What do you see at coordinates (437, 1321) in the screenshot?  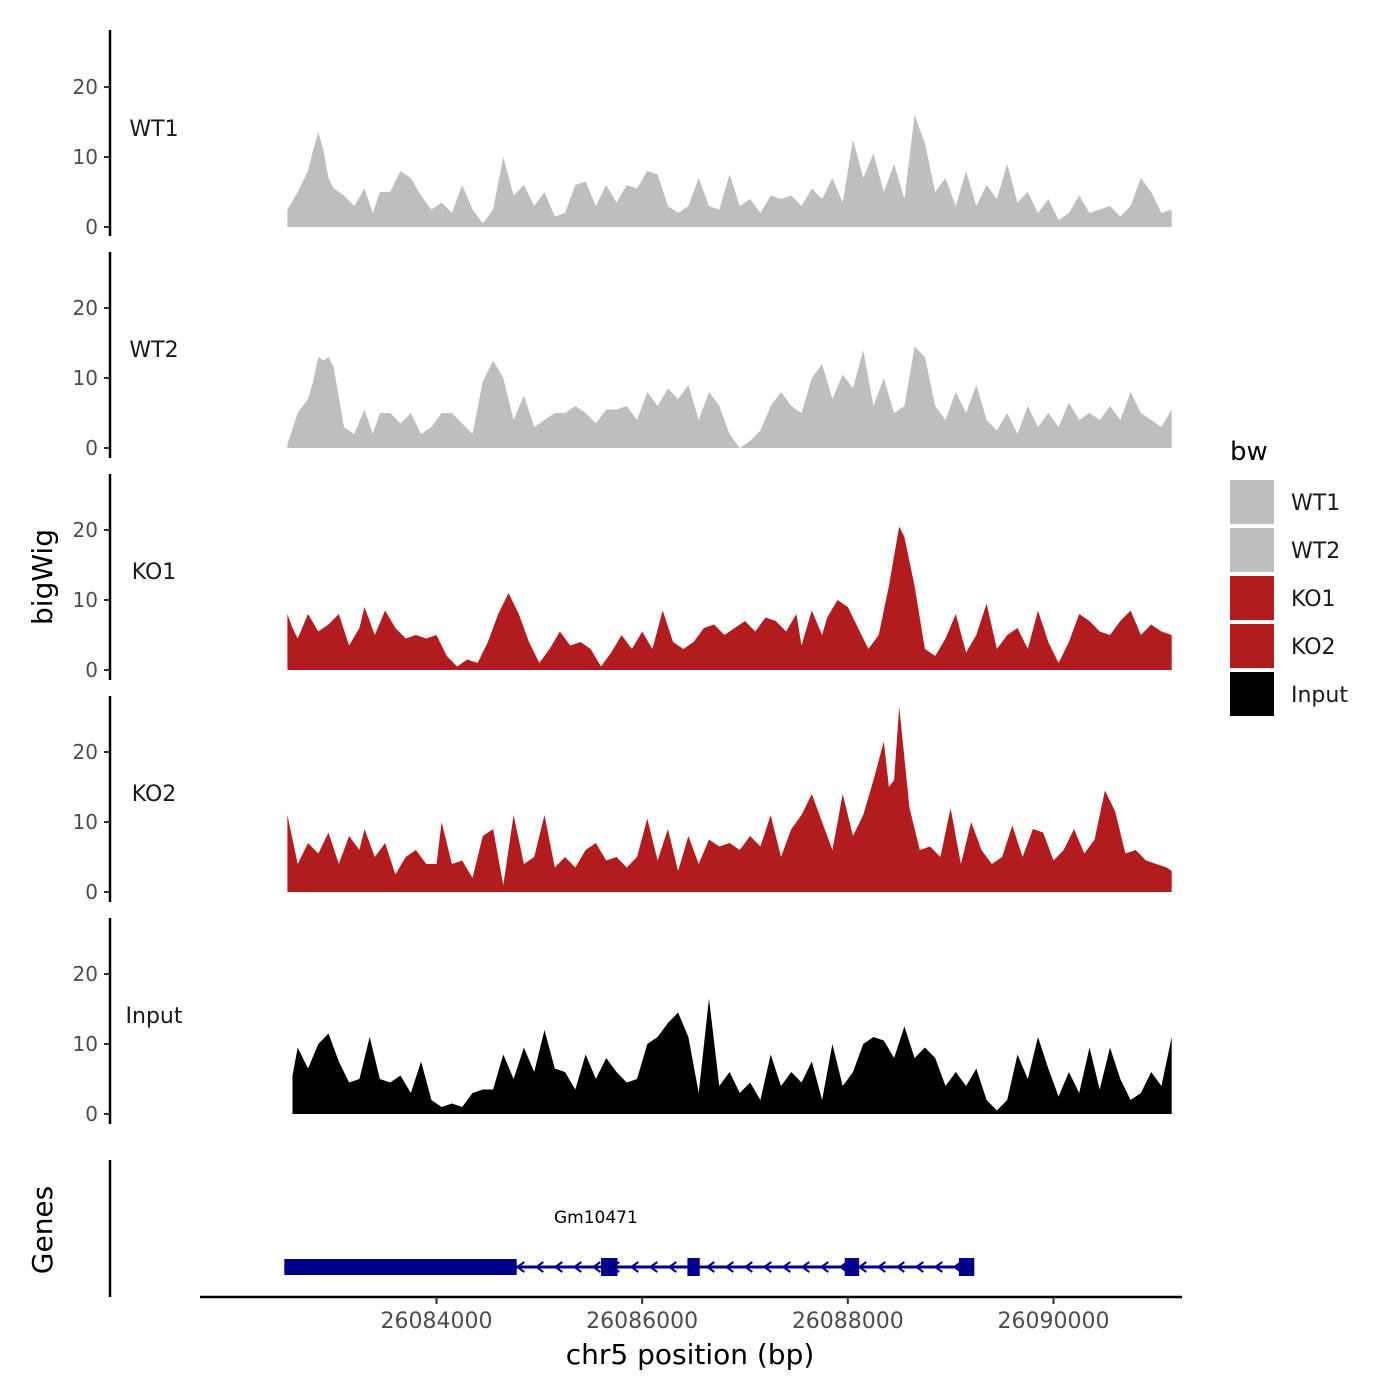 I see `x-tick-label: 26084000` at bounding box center [437, 1321].